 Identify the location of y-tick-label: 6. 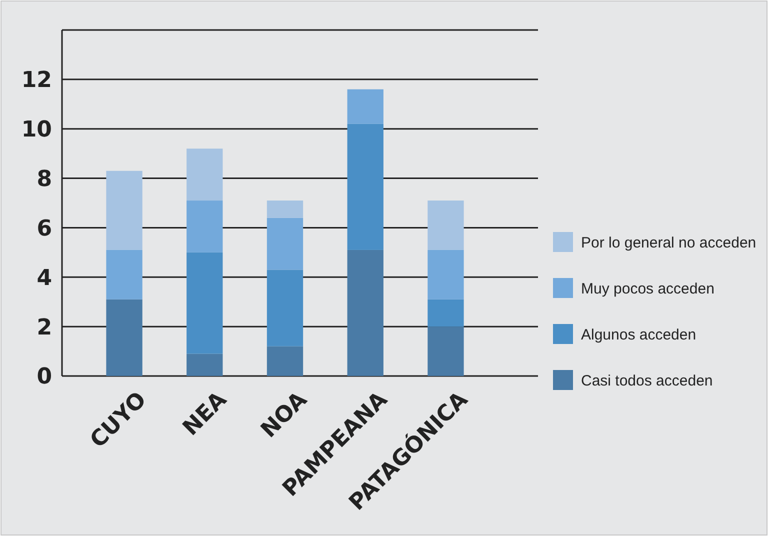
(44, 229).